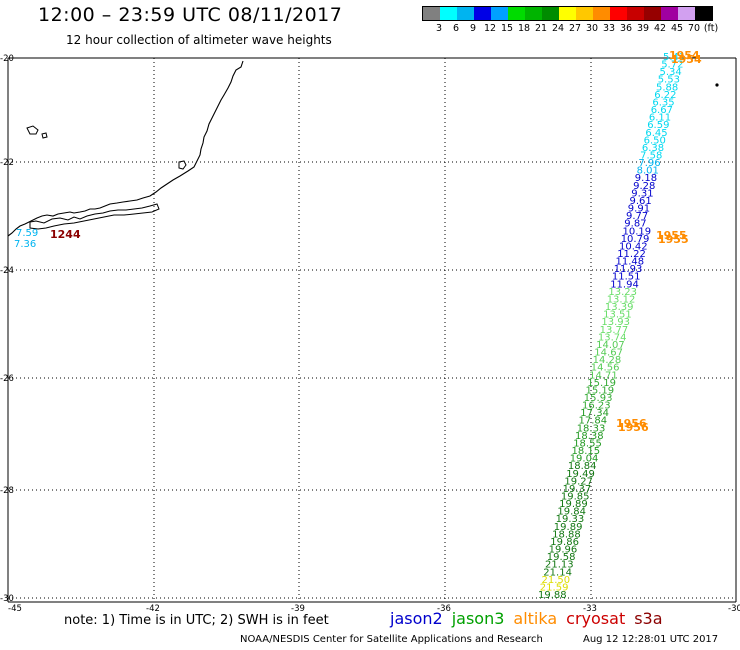 The image size is (740, 650). Describe the element at coordinates (651, 639) in the screenshot. I see `footer-timestamp: Aug 12 12:28:01 UTC 2017` at that location.